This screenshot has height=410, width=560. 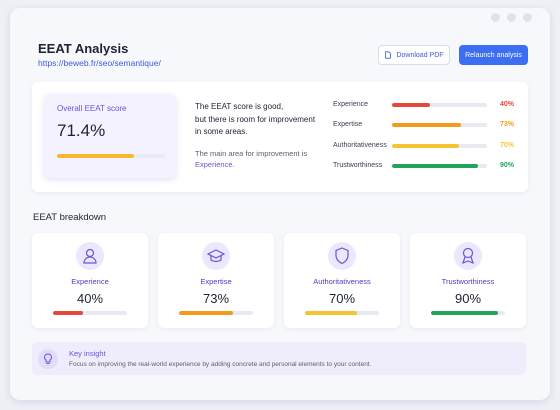 What do you see at coordinates (216, 298) in the screenshot?
I see `metric-value: 73%` at bounding box center [216, 298].